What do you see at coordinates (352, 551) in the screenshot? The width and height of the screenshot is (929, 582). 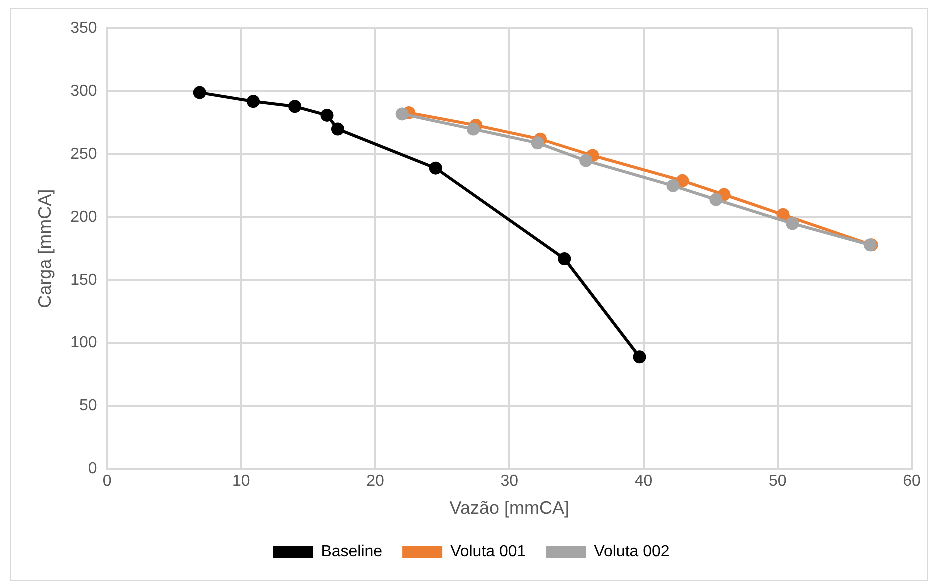 I see `legend-label: Baseline` at bounding box center [352, 551].